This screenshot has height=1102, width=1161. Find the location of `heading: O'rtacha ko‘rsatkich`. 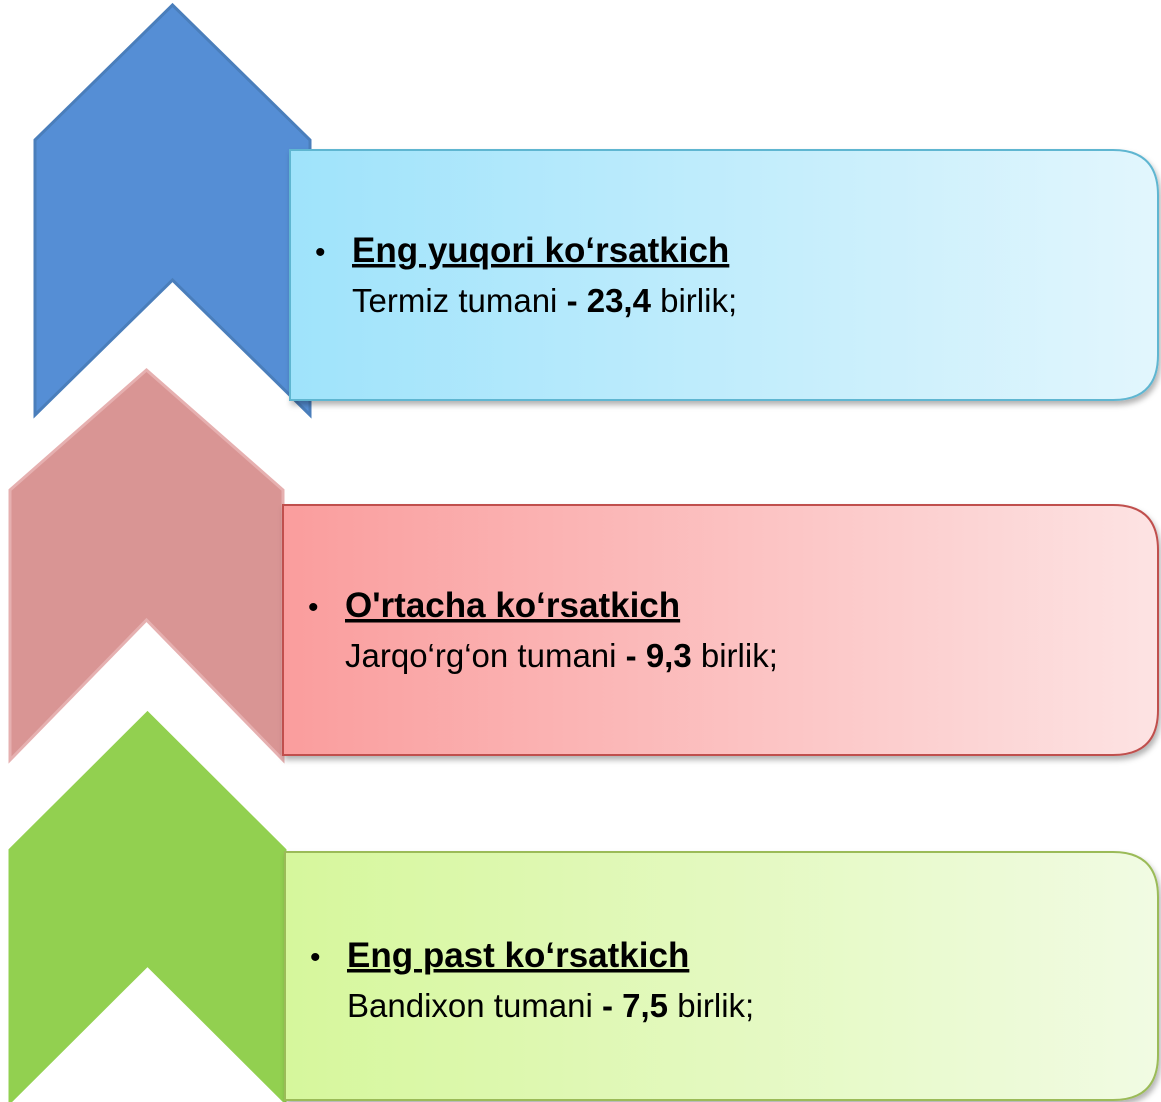

heading: O'rtacha ko‘rsatkich is located at coordinates (512, 605).